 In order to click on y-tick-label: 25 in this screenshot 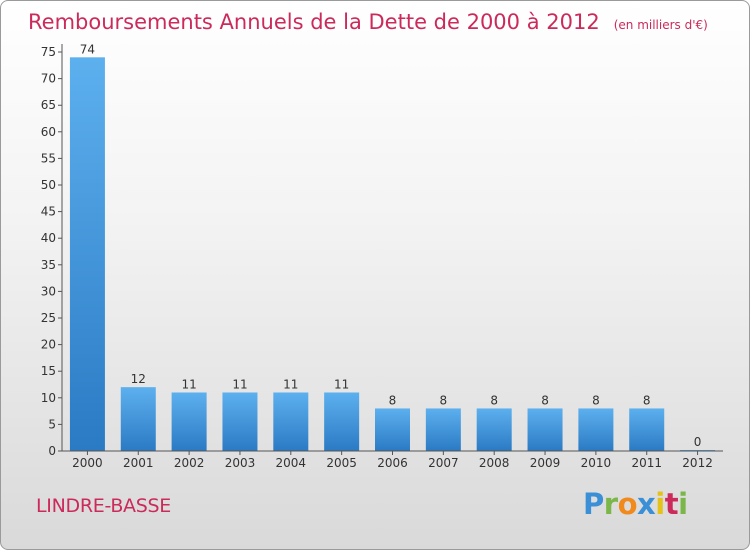, I will do `click(48, 318)`.